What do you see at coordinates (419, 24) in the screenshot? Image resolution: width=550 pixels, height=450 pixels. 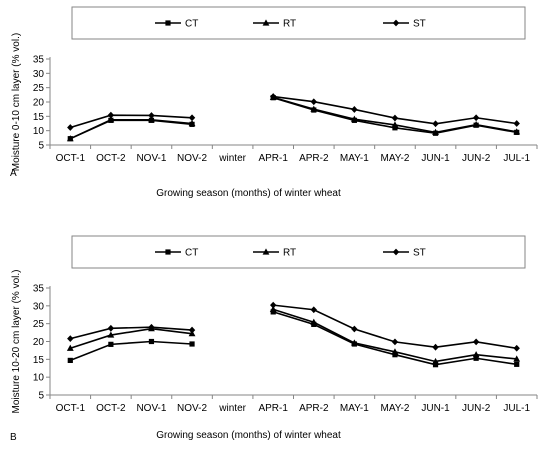 I see `legend-label: ST` at bounding box center [419, 24].